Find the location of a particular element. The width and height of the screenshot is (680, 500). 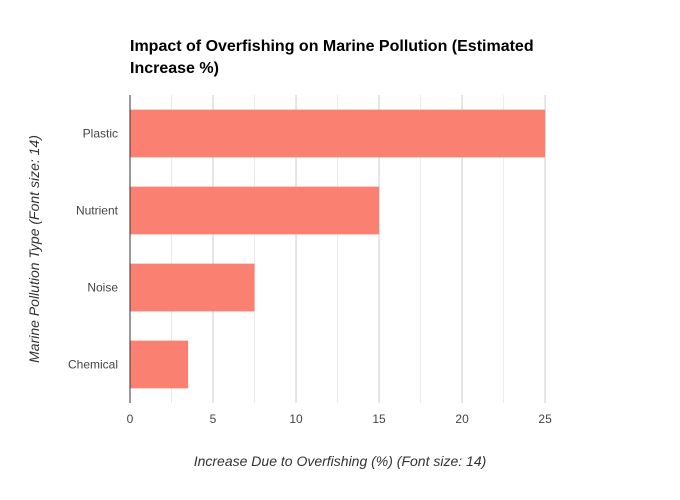

y-tick-label: Chemical is located at coordinates (93, 365).